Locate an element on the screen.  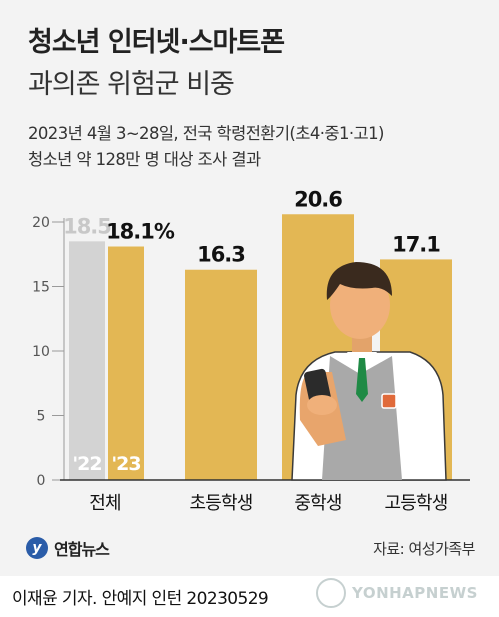
category-label: 중학생 is located at coordinates (317, 503).